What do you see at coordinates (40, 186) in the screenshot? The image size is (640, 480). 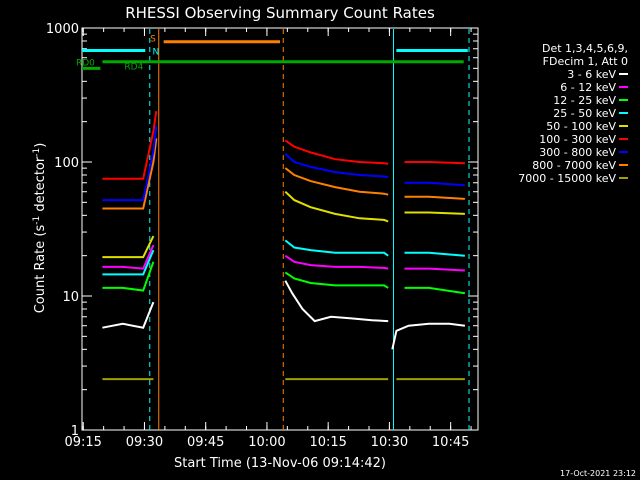 I see `y-axis-label-mid: detector` at bounding box center [40, 186].